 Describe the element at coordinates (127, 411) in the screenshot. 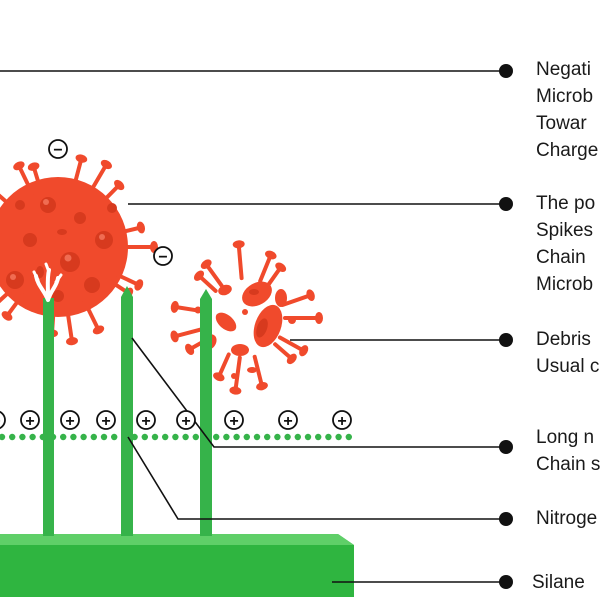

I see `spike-middle` at that location.